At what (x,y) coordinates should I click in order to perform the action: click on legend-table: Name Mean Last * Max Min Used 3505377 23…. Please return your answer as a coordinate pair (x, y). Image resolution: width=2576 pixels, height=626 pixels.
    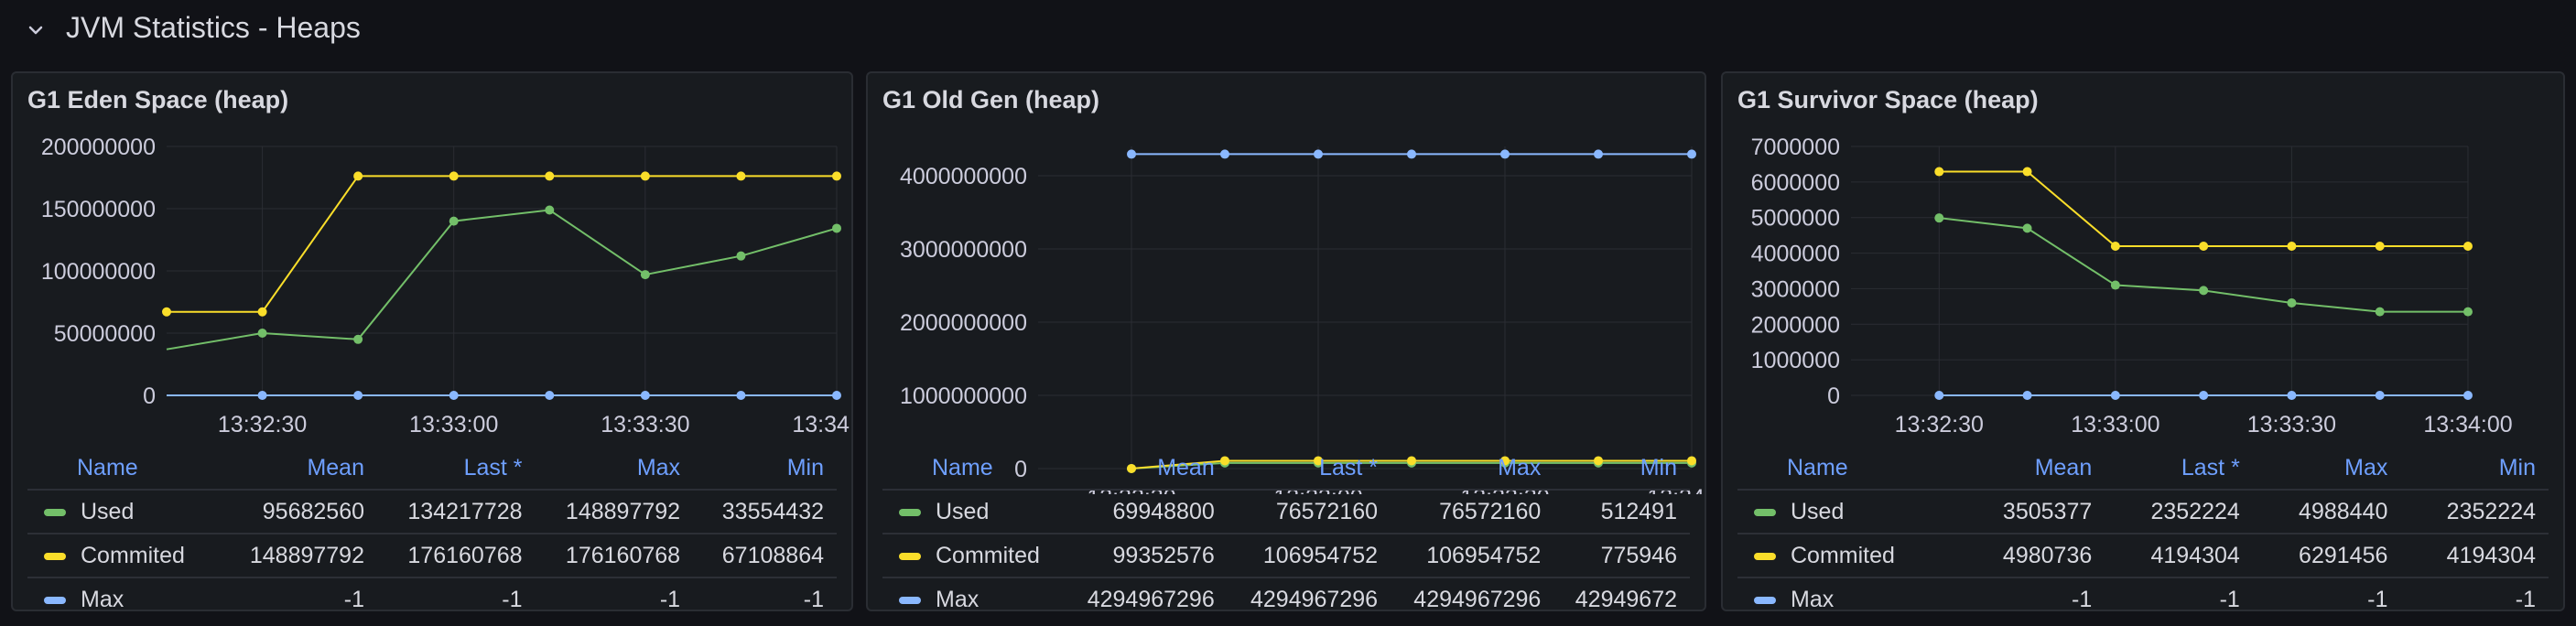
    Looking at the image, I should click on (2143, 528).